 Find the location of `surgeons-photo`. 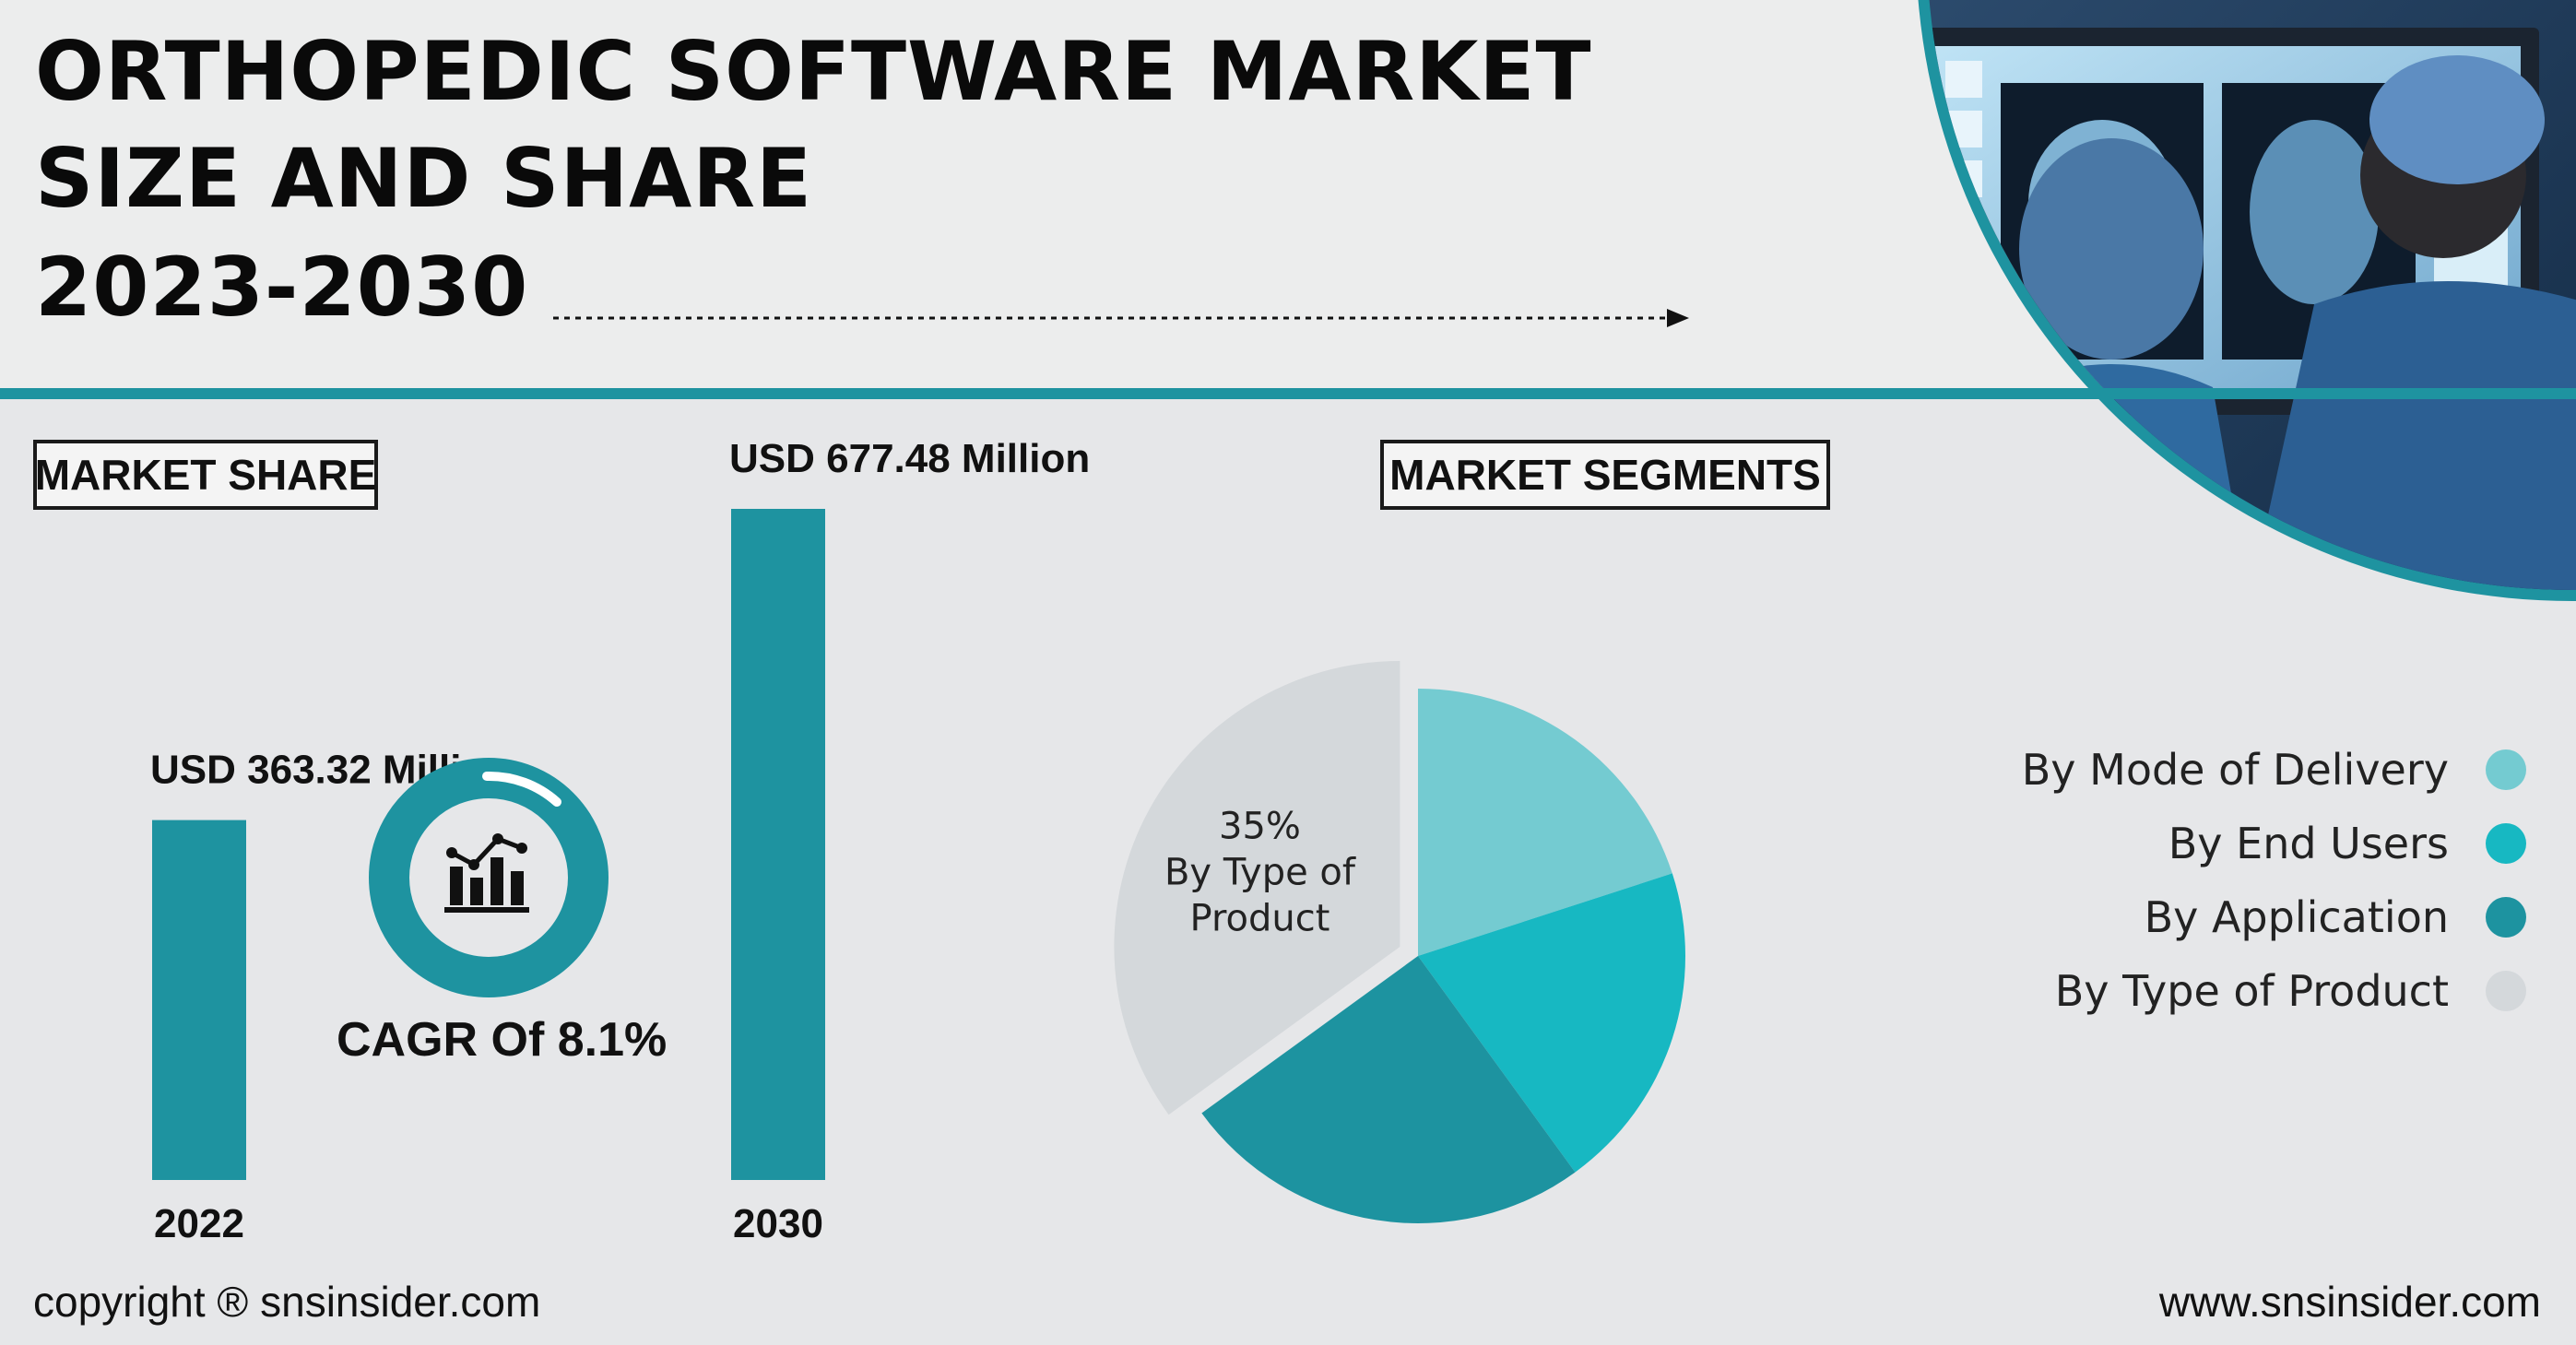

surgeons-photo is located at coordinates (2247, 300).